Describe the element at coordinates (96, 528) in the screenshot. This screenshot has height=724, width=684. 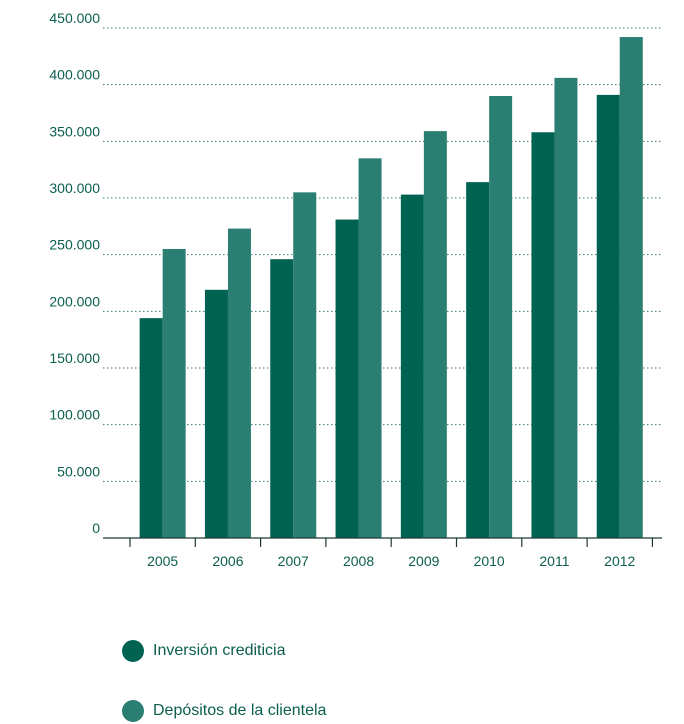
I see `y-tick-label: 0` at that location.